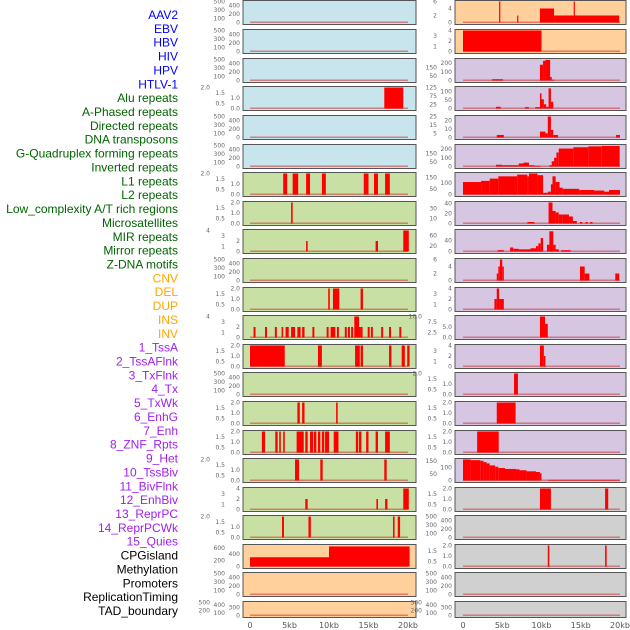 This screenshot has width=630, height=630. I want to click on row-label: G-Quadruplex forming repeats, so click(97, 154).